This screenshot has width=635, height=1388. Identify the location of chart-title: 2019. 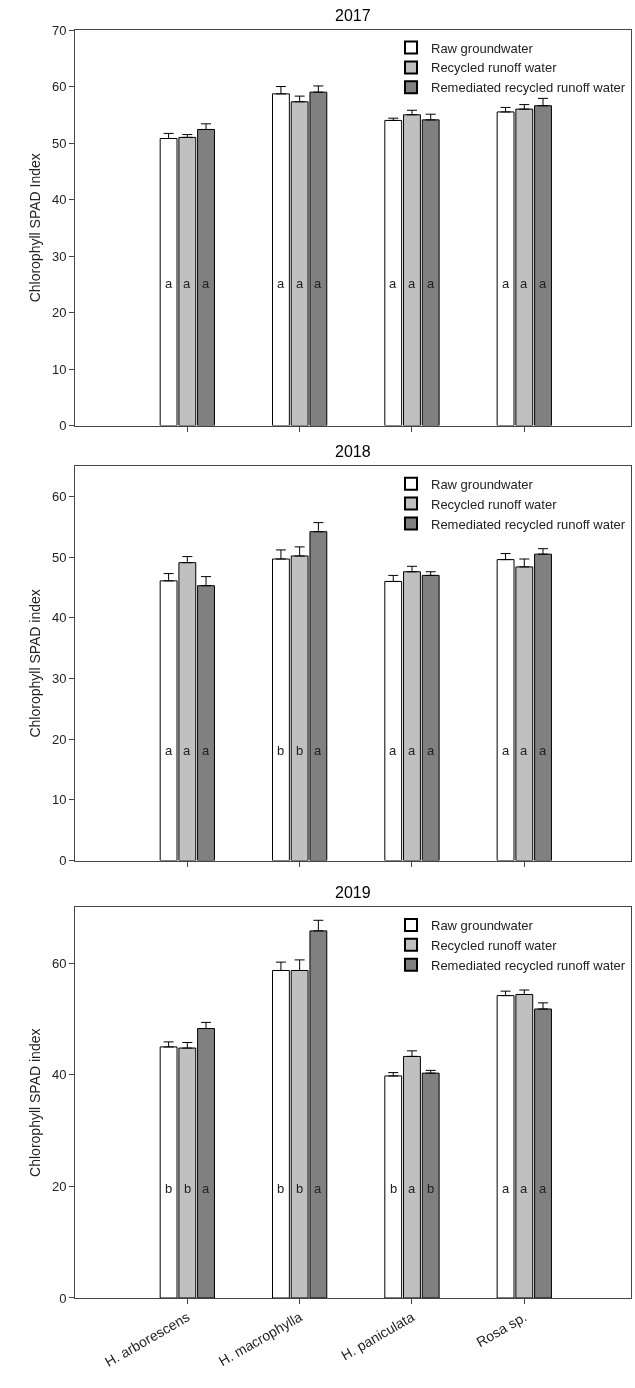
(353, 892).